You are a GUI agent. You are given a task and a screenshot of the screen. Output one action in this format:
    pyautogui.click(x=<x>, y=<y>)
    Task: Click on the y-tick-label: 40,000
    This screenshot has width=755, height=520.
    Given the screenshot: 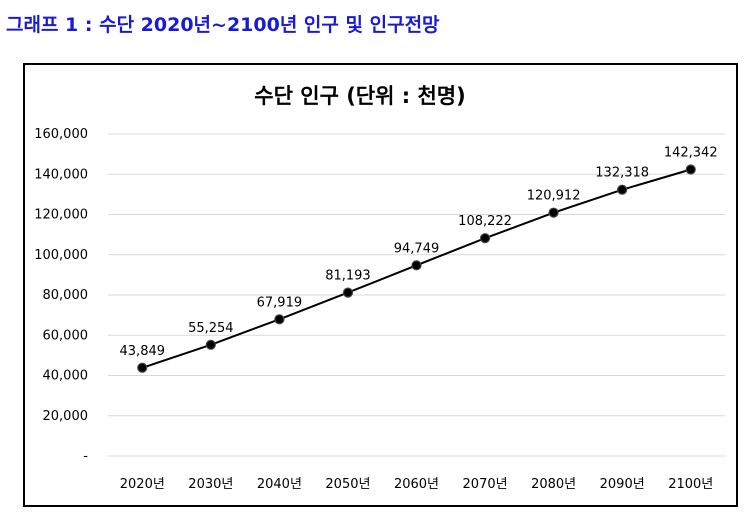 What is the action you would take?
    pyautogui.click(x=66, y=376)
    